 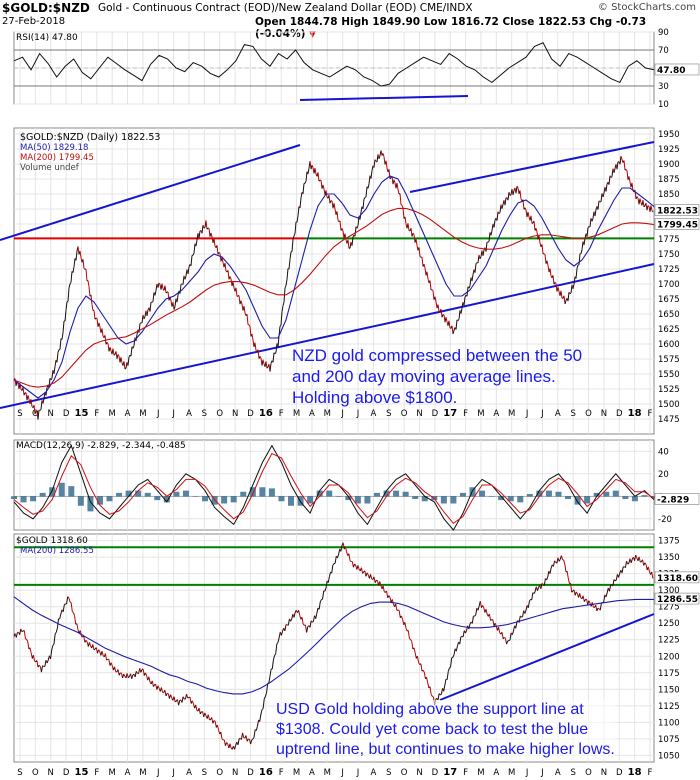 What do you see at coordinates (669, 641) in the screenshot?
I see `y-tick-label: 1225` at bounding box center [669, 641].